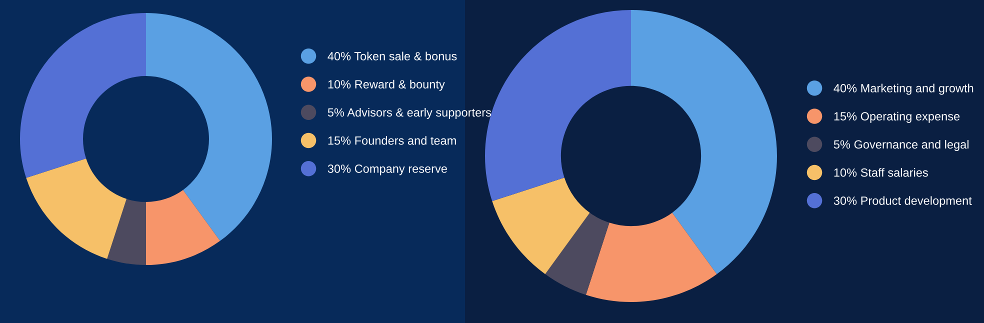 This screenshot has width=984, height=323. I want to click on legend-label: 15% Operating expense, so click(897, 117).